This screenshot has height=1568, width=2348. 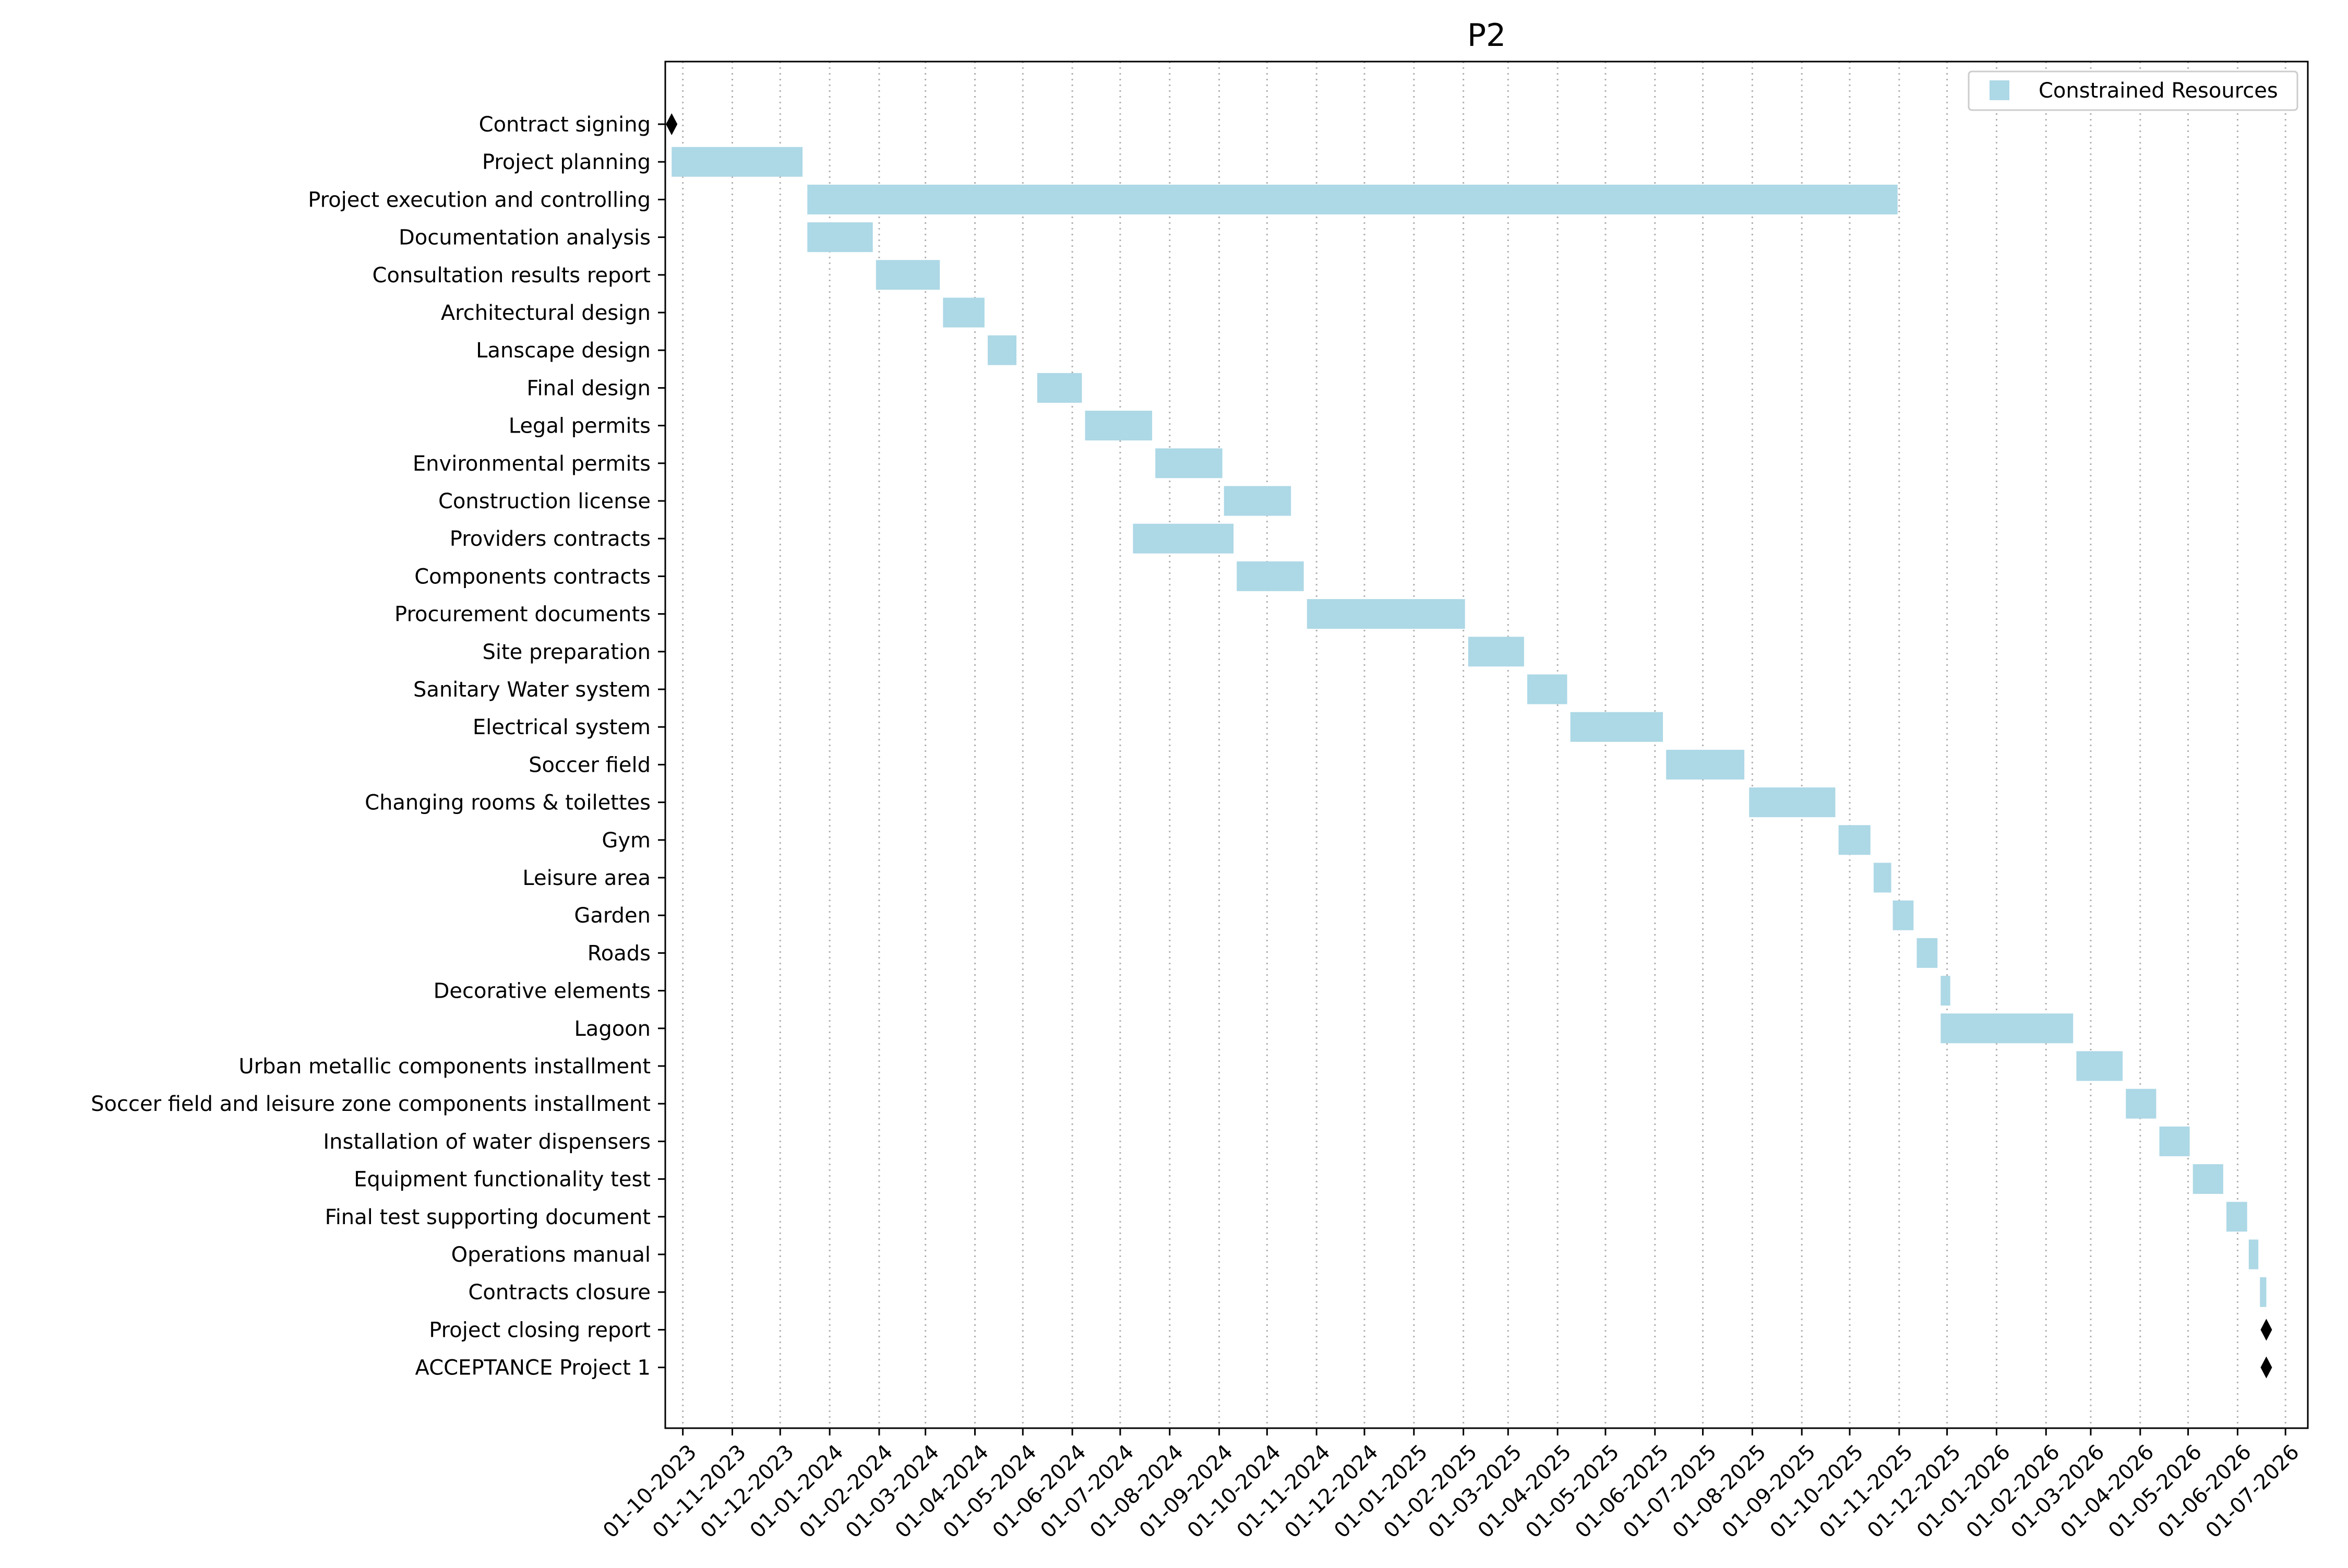 I want to click on y-tick-label: Electrical system, so click(x=562, y=727).